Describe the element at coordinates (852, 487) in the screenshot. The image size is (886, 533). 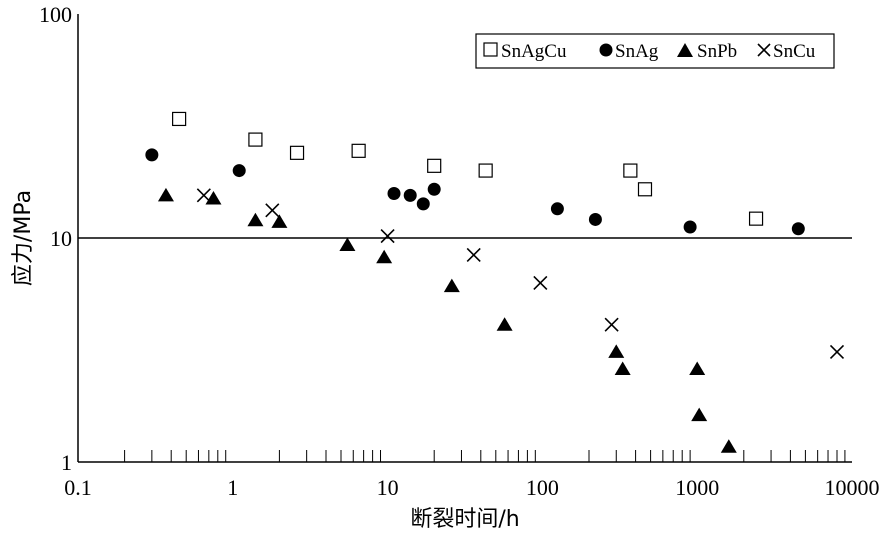
I see `x-tick-label: 10000` at that location.